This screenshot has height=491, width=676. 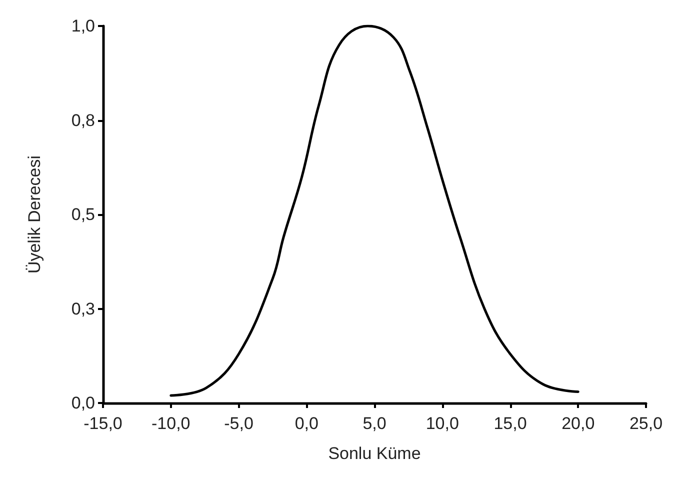 I want to click on y-axis-title: Üyelik Derecesi, so click(x=34, y=214).